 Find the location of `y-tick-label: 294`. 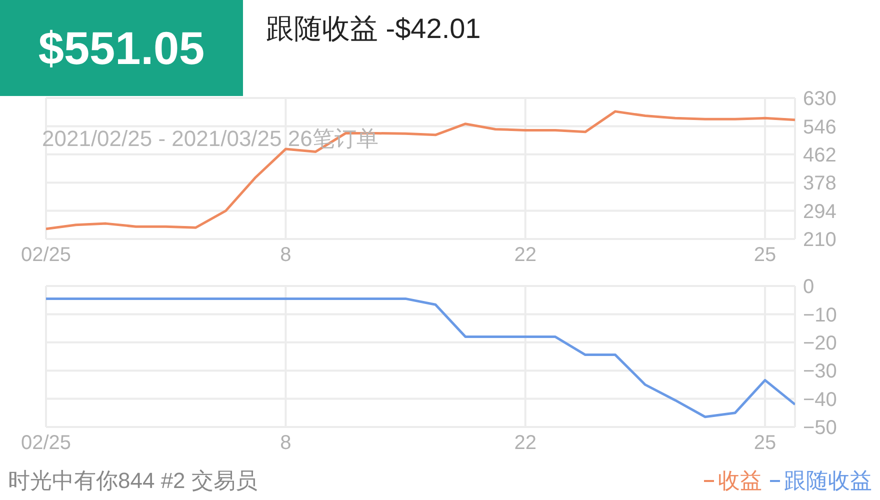

y-tick-label: 294 is located at coordinates (819, 211).